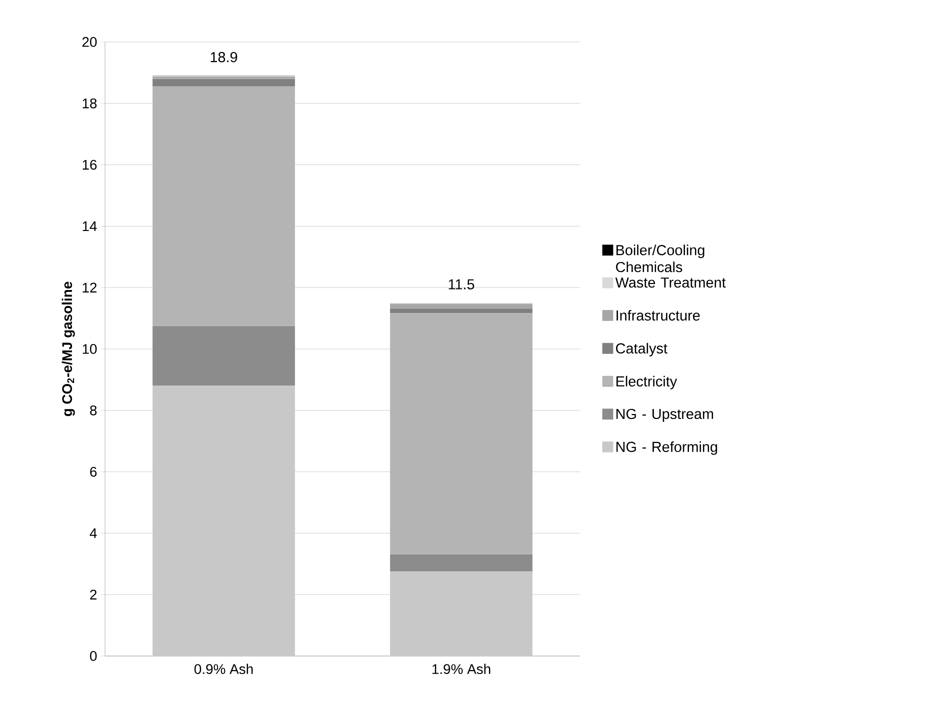  Describe the element at coordinates (658, 315) in the screenshot. I see `legend-label: Infrastructure` at that location.